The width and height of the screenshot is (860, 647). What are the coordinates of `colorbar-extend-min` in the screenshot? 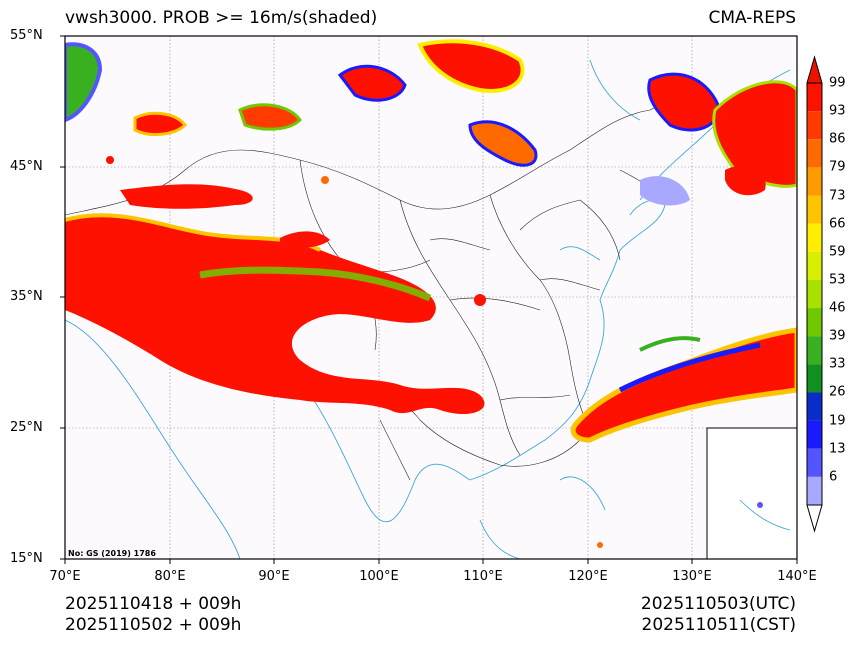 It's located at (814, 518).